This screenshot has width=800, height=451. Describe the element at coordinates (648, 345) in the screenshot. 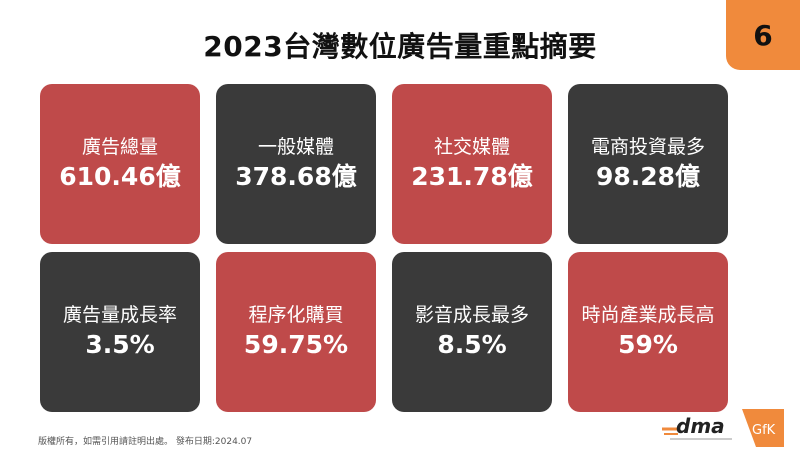

I see `card-value: 59%` at that location.